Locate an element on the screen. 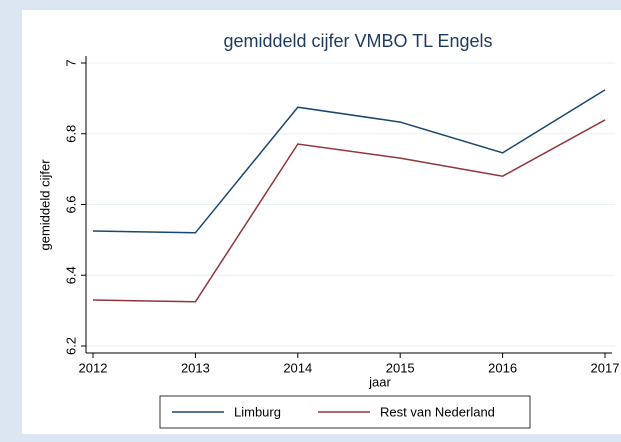 The image size is (621, 442). y-tick-label: 6.4 is located at coordinates (70, 275).